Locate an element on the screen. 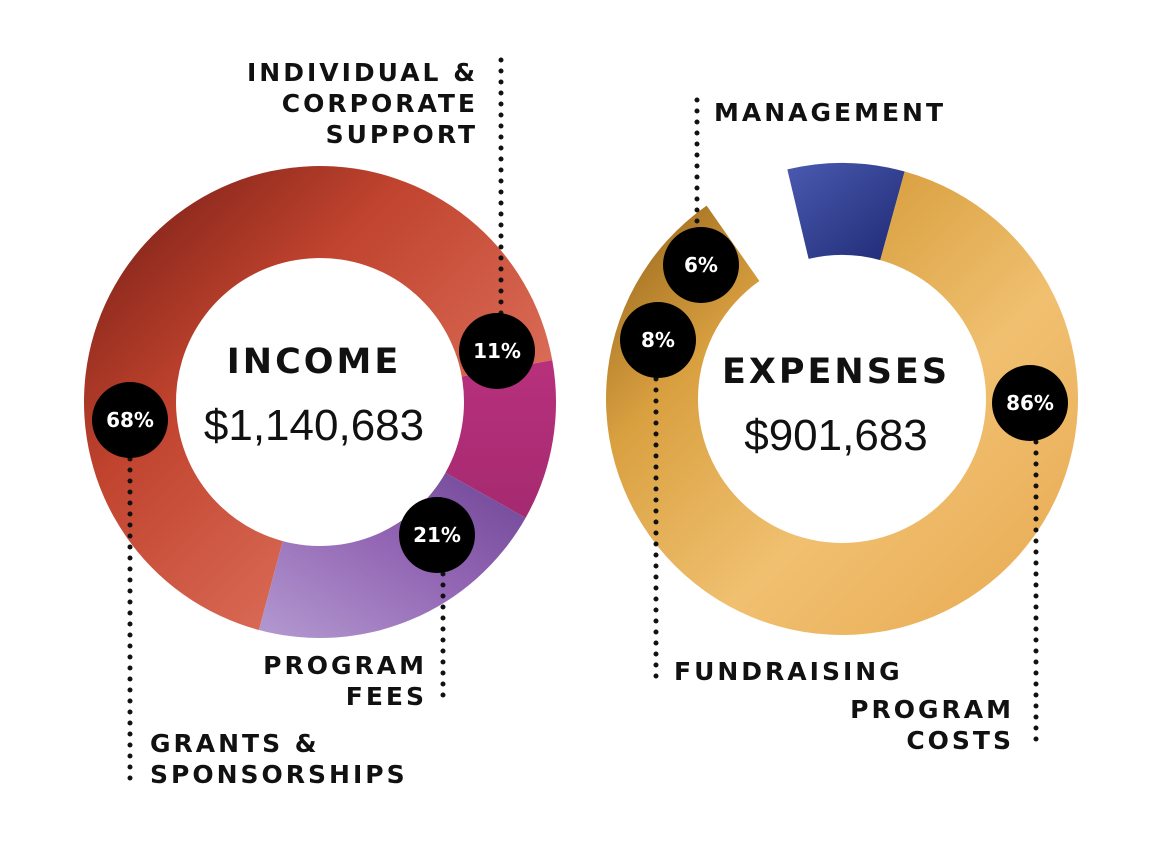  management-percent: 6% is located at coordinates (701, 265).